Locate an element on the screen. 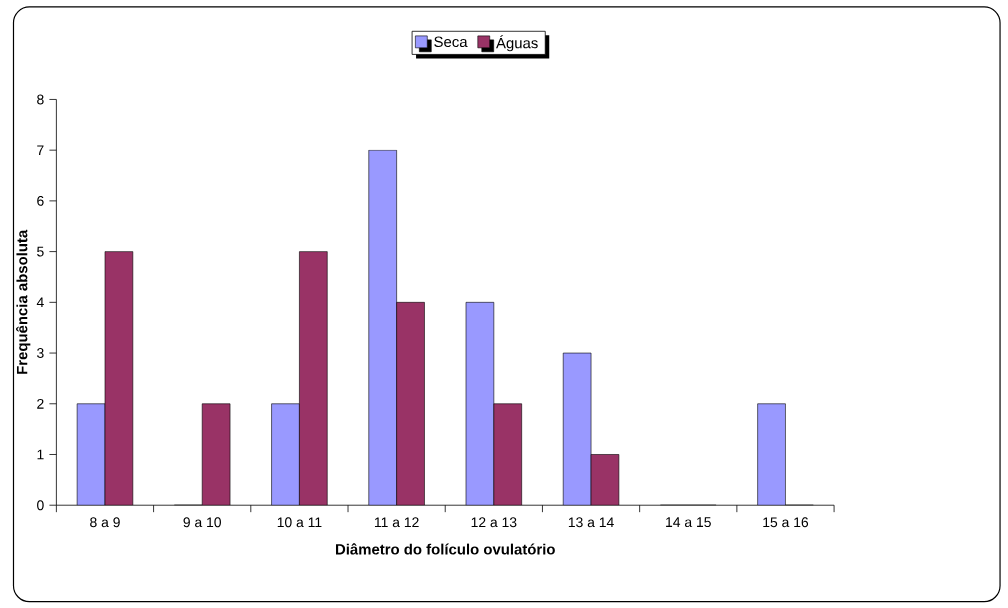 The image size is (1008, 608). legend-label: Seca is located at coordinates (451, 42).